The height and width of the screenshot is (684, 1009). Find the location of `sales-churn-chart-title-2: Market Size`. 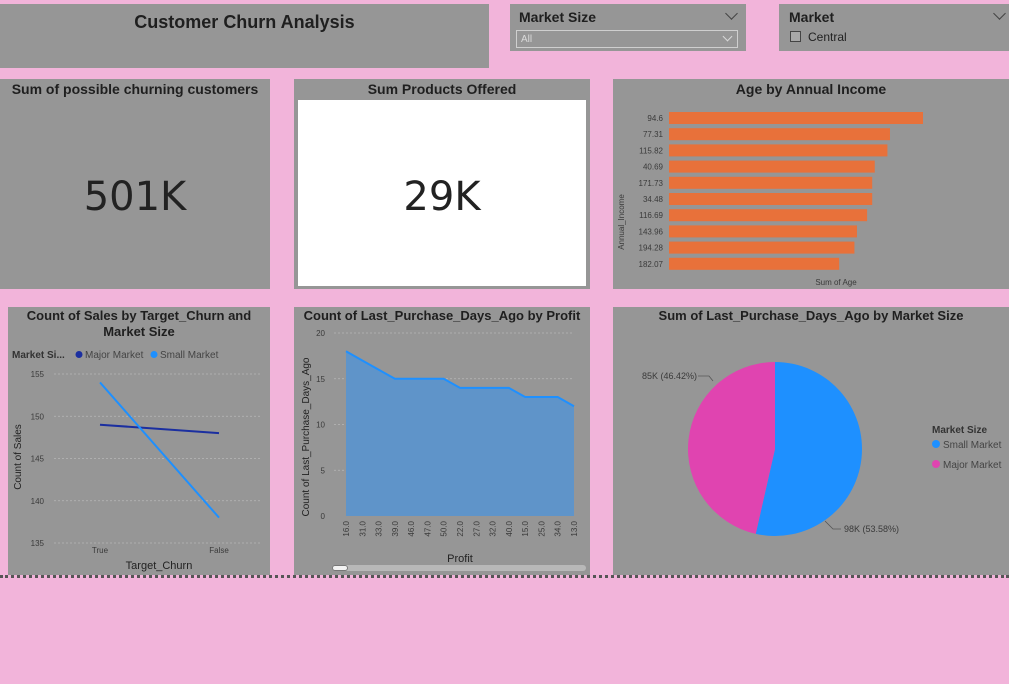

sales-churn-chart-title-2: Market Size is located at coordinates (139, 331).